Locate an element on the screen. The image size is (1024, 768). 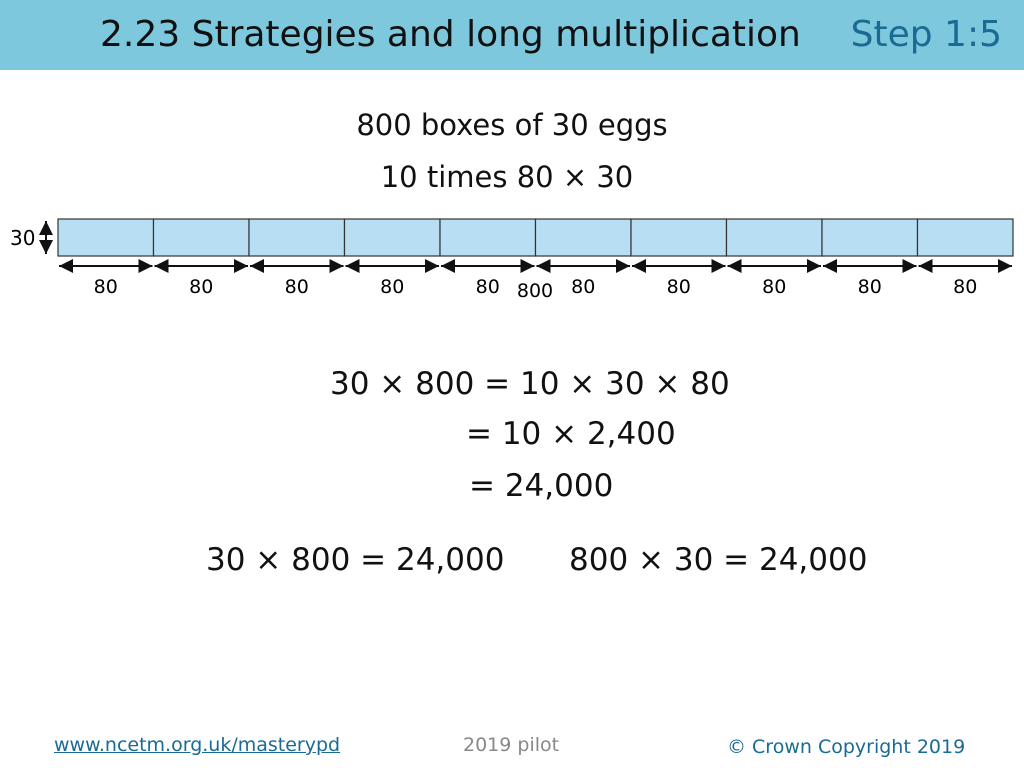
heading-line: 800 boxes of 30 eggs is located at coordinates (512, 125).